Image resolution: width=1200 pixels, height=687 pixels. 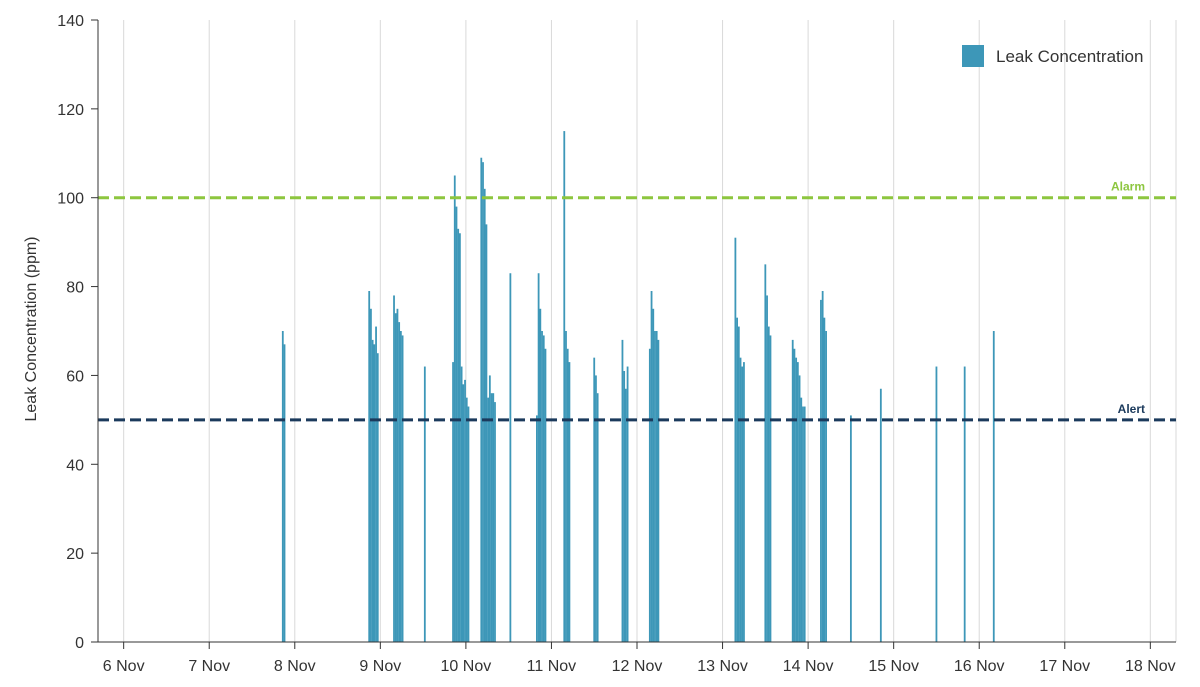 What do you see at coordinates (808, 666) in the screenshot?
I see `x-tick-label: 14 Nov` at bounding box center [808, 666].